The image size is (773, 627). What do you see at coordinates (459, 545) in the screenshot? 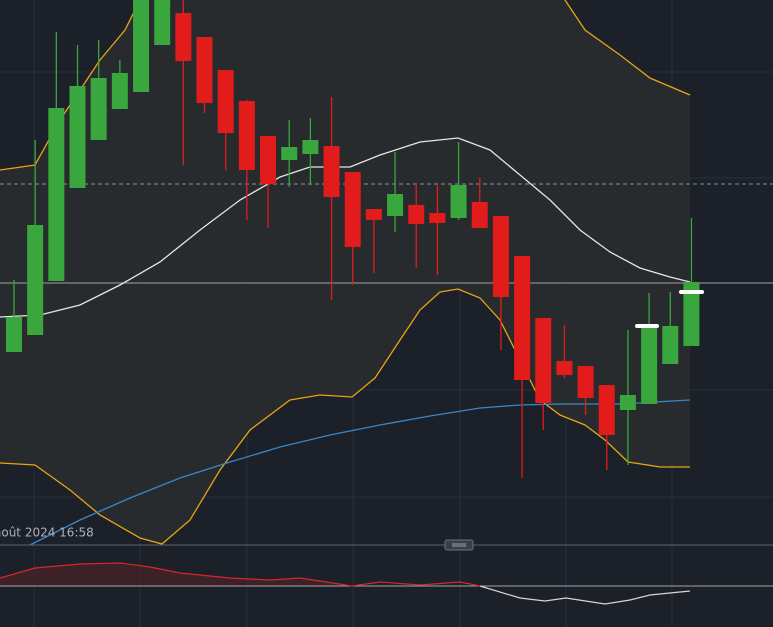
I see `resize-handle` at bounding box center [459, 545].